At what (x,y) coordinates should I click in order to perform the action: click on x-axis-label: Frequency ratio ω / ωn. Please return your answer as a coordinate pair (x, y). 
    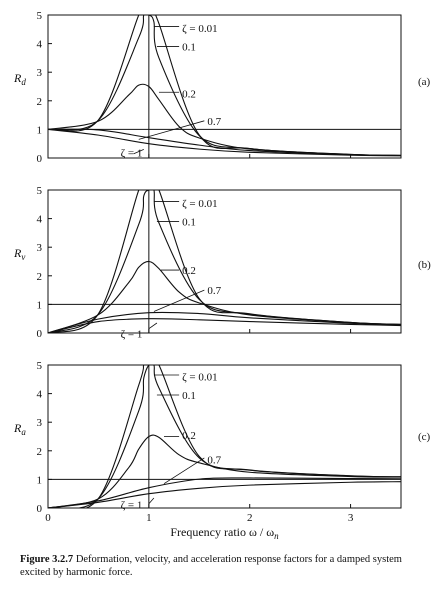
    Looking at the image, I should click on (224, 533).